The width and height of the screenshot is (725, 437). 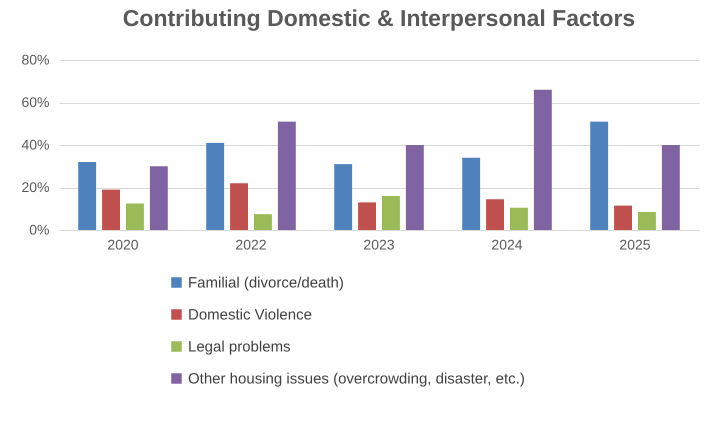 I want to click on x-tick-label: 2024, so click(x=507, y=244).